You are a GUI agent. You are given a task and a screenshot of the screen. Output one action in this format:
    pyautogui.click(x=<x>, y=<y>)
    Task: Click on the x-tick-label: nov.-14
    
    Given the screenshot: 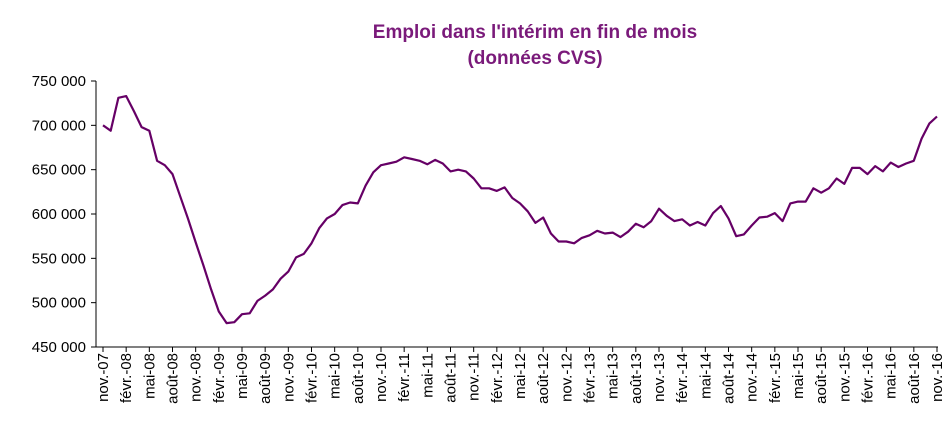 What is the action you would take?
    pyautogui.click(x=752, y=377)
    